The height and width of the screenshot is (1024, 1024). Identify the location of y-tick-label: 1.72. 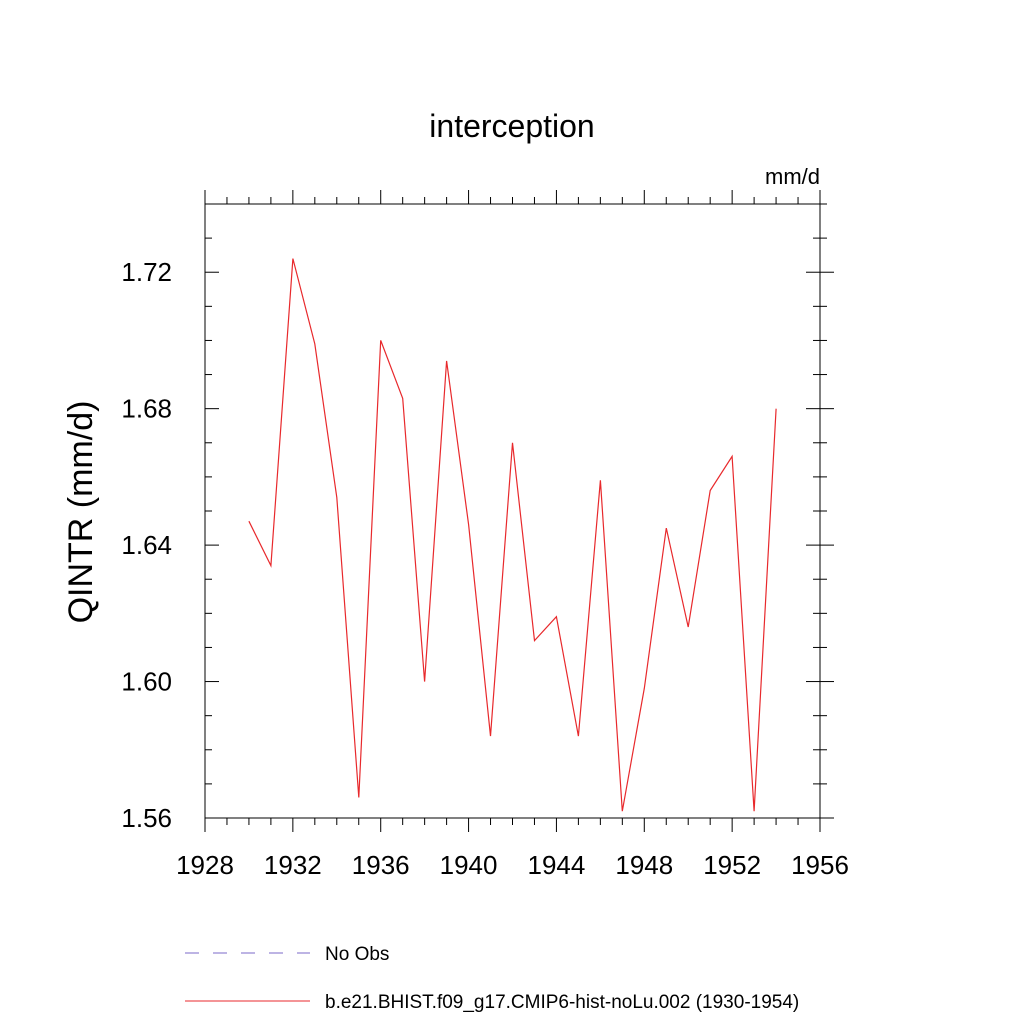
(146, 272).